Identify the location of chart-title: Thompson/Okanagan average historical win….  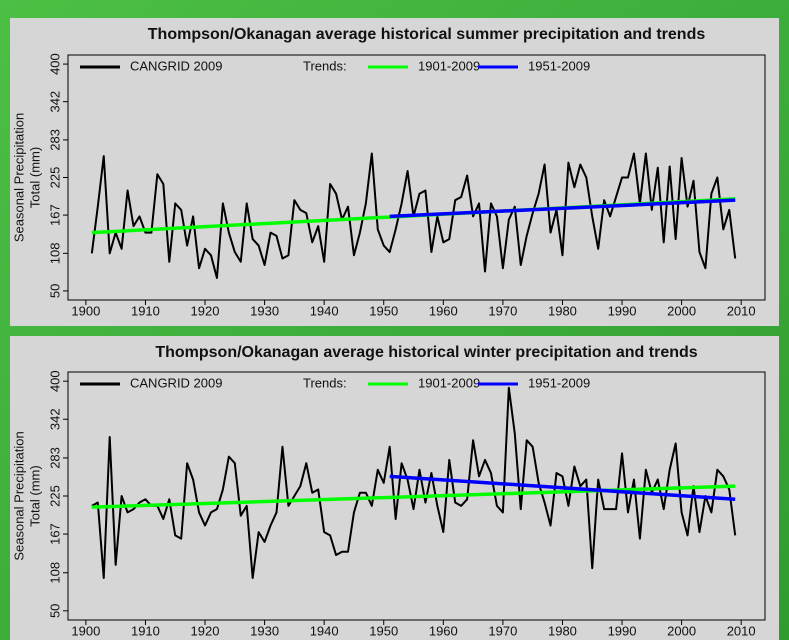
(426, 352).